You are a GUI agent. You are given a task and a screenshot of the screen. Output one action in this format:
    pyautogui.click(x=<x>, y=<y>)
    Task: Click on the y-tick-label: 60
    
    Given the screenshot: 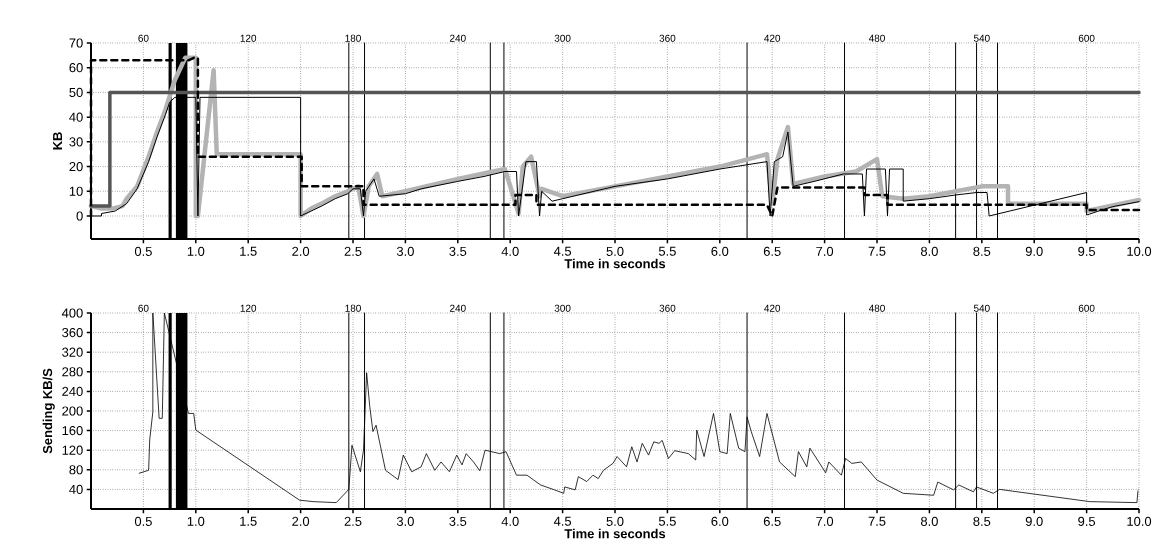 What is the action you would take?
    pyautogui.click(x=76, y=68)
    